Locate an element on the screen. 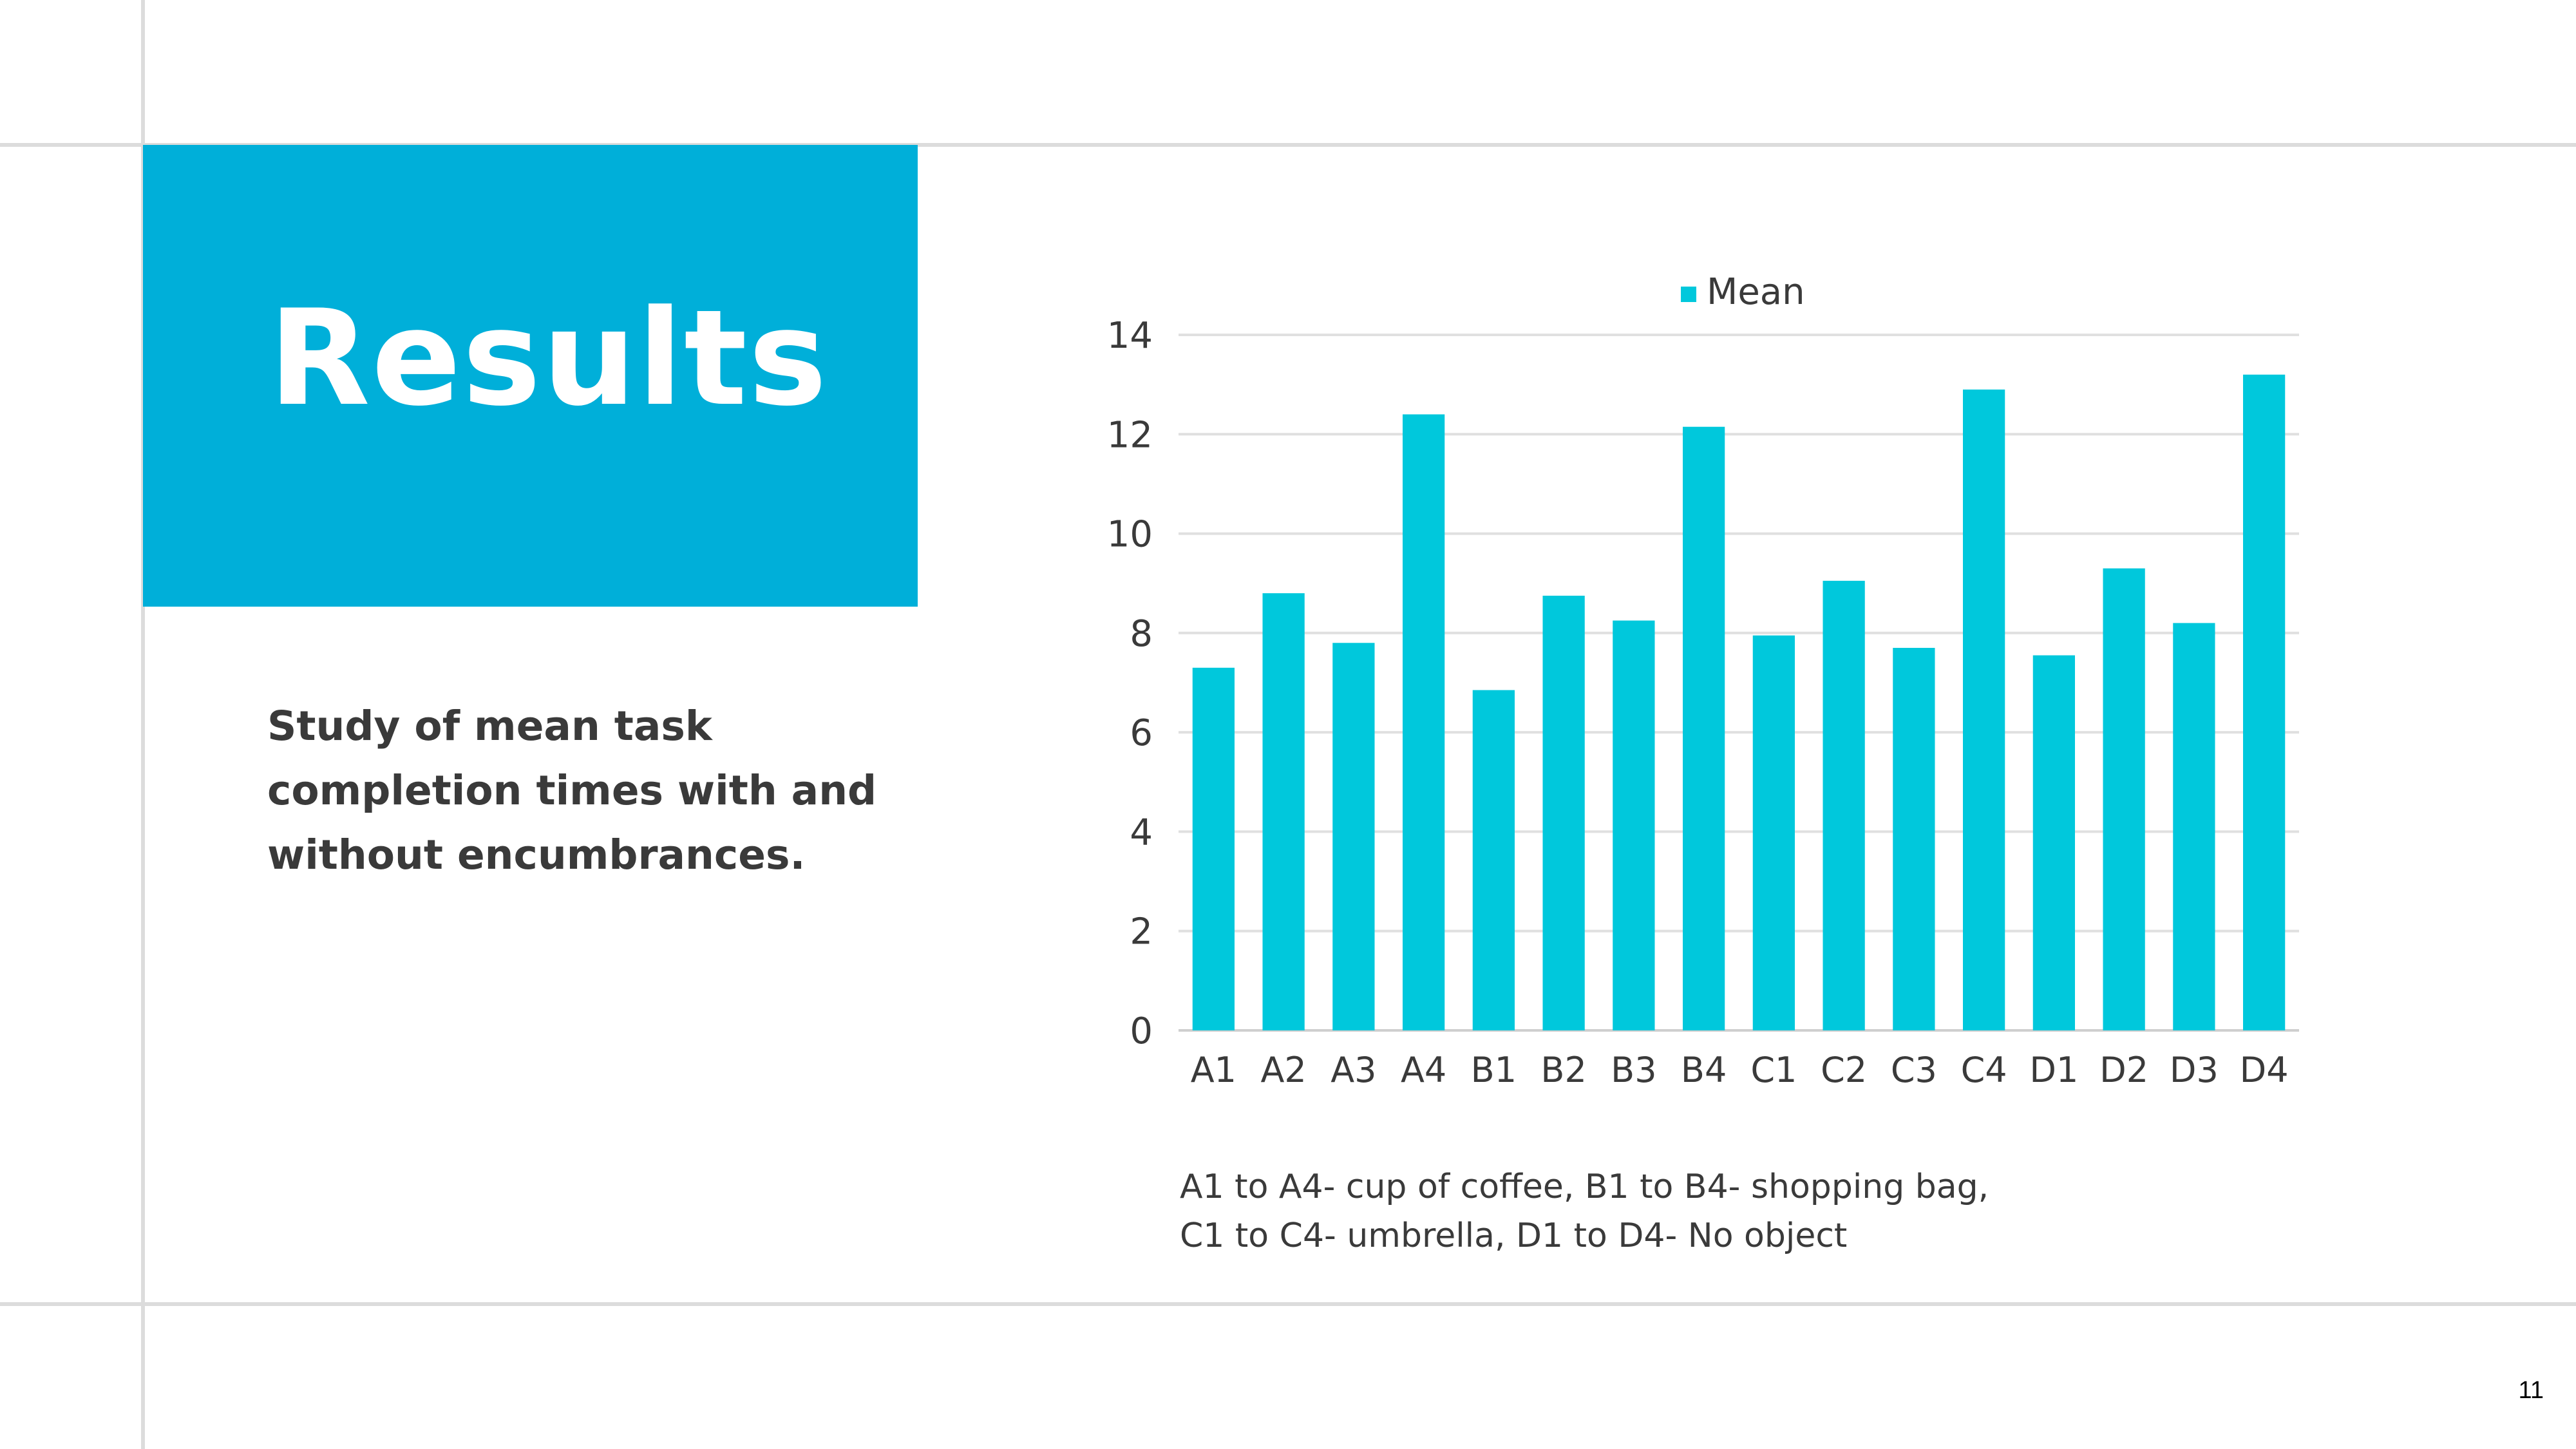 The image size is (2576, 1449). x-tick-label: D1 is located at coordinates (2053, 1070).